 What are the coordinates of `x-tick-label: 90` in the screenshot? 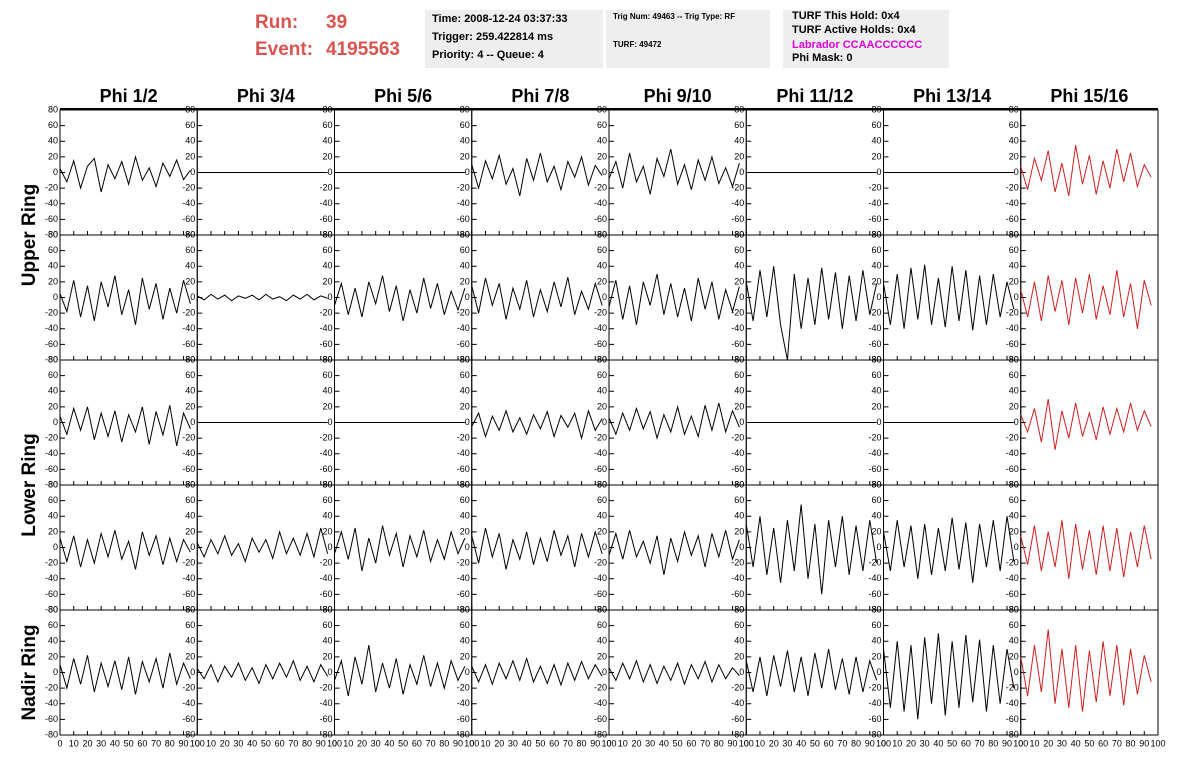 It's located at (733, 743).